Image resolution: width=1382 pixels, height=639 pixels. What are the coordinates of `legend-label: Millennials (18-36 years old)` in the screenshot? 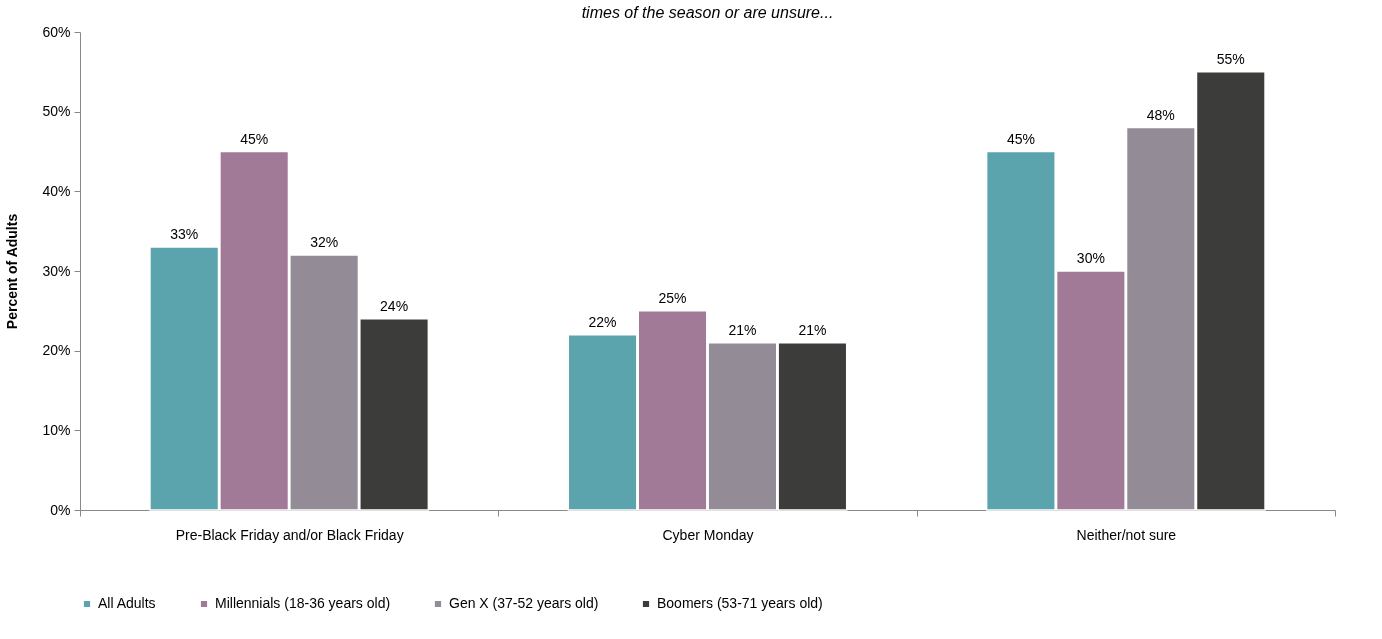 It's located at (303, 603).